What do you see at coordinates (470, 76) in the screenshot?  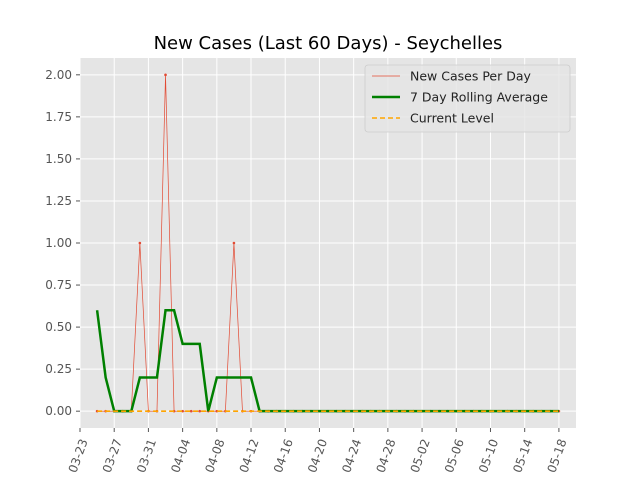 I see `legend-label-new-cases: New Cases Per Day` at bounding box center [470, 76].